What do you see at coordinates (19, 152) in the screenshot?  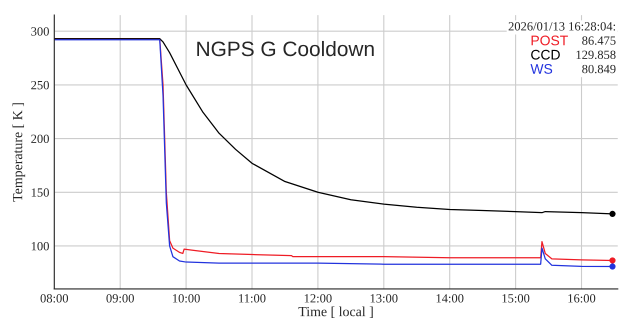 I see `y-axis-title: Temperature [ K ]` at bounding box center [19, 152].